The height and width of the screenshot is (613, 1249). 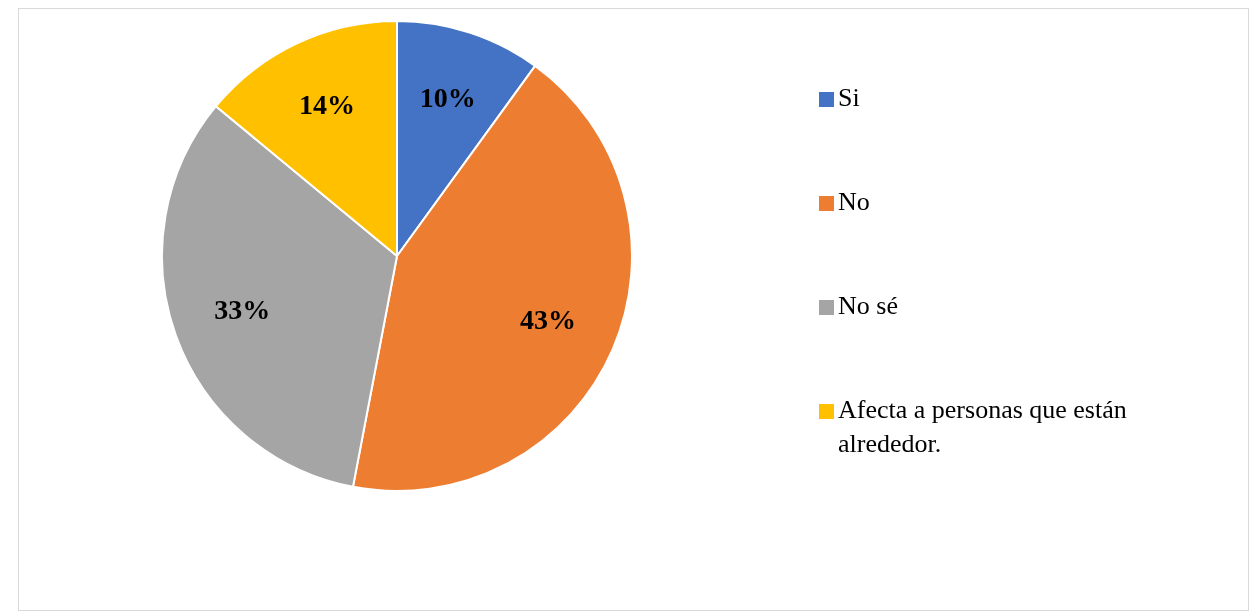 What do you see at coordinates (983, 427) in the screenshot?
I see `legend-label: Afecta a personas que están alrededor.` at bounding box center [983, 427].